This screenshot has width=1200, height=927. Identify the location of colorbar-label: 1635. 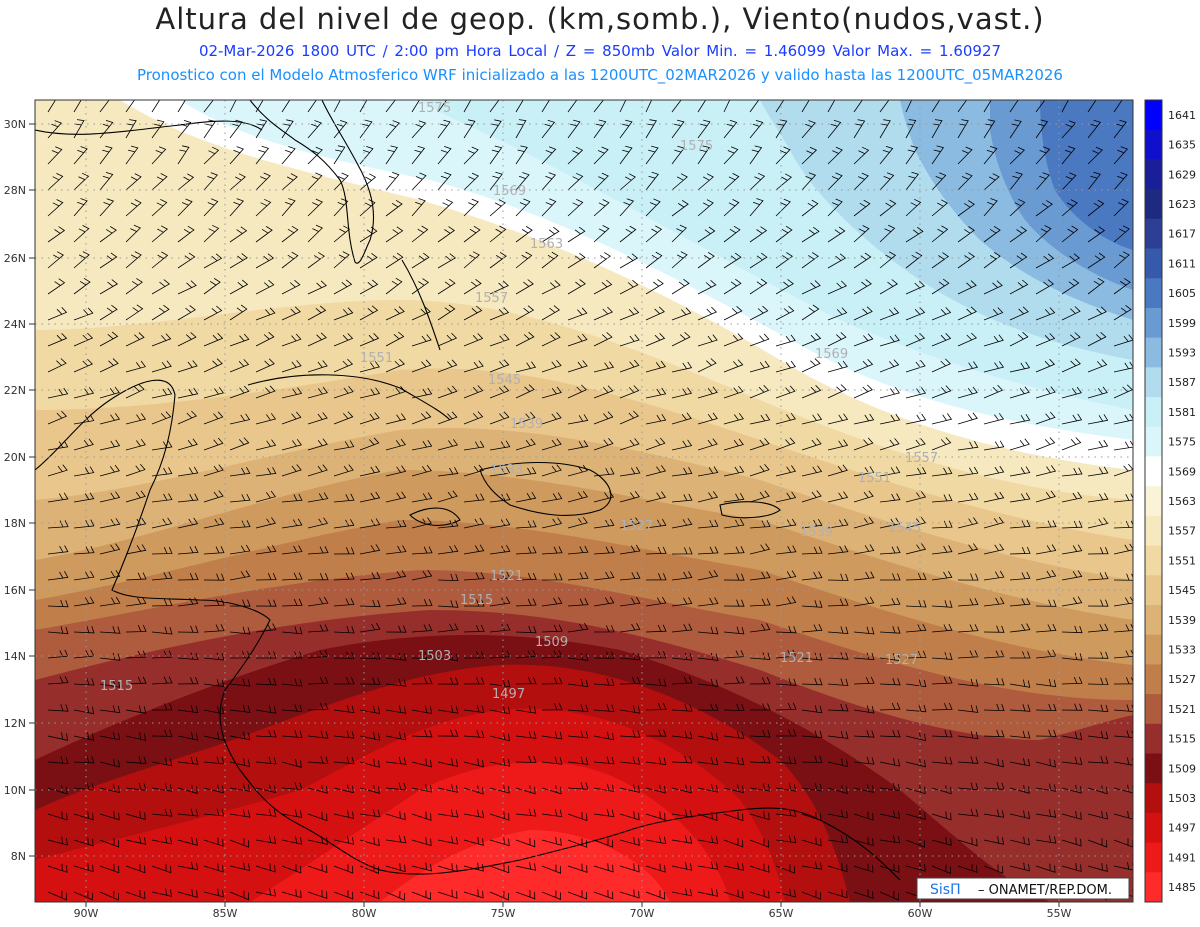
(1182, 145).